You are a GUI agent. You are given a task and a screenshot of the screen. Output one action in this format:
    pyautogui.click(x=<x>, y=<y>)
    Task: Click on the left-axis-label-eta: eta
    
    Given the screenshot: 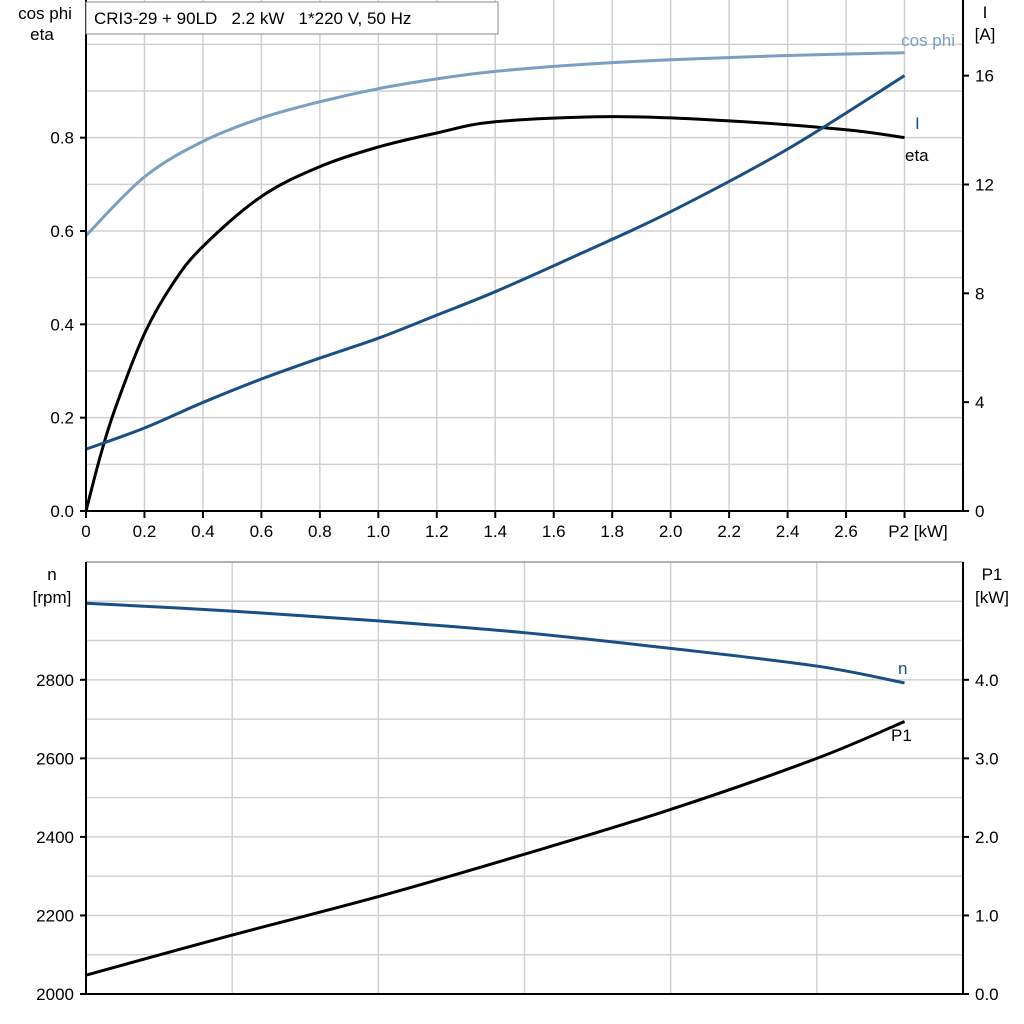 What is the action you would take?
    pyautogui.click(x=42, y=34)
    